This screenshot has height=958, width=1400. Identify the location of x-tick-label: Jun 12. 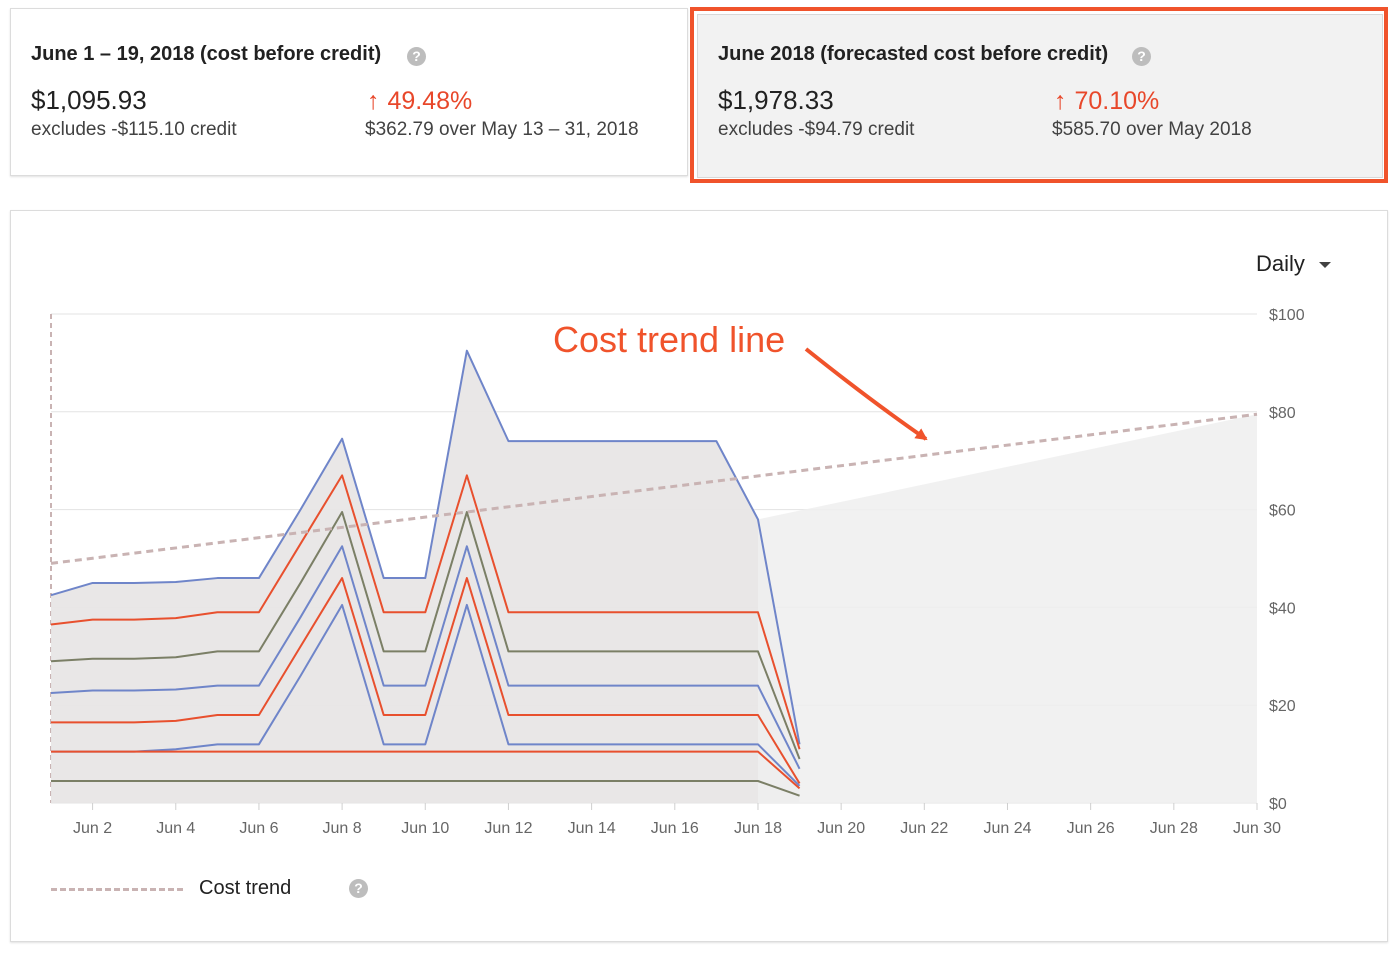
(508, 828).